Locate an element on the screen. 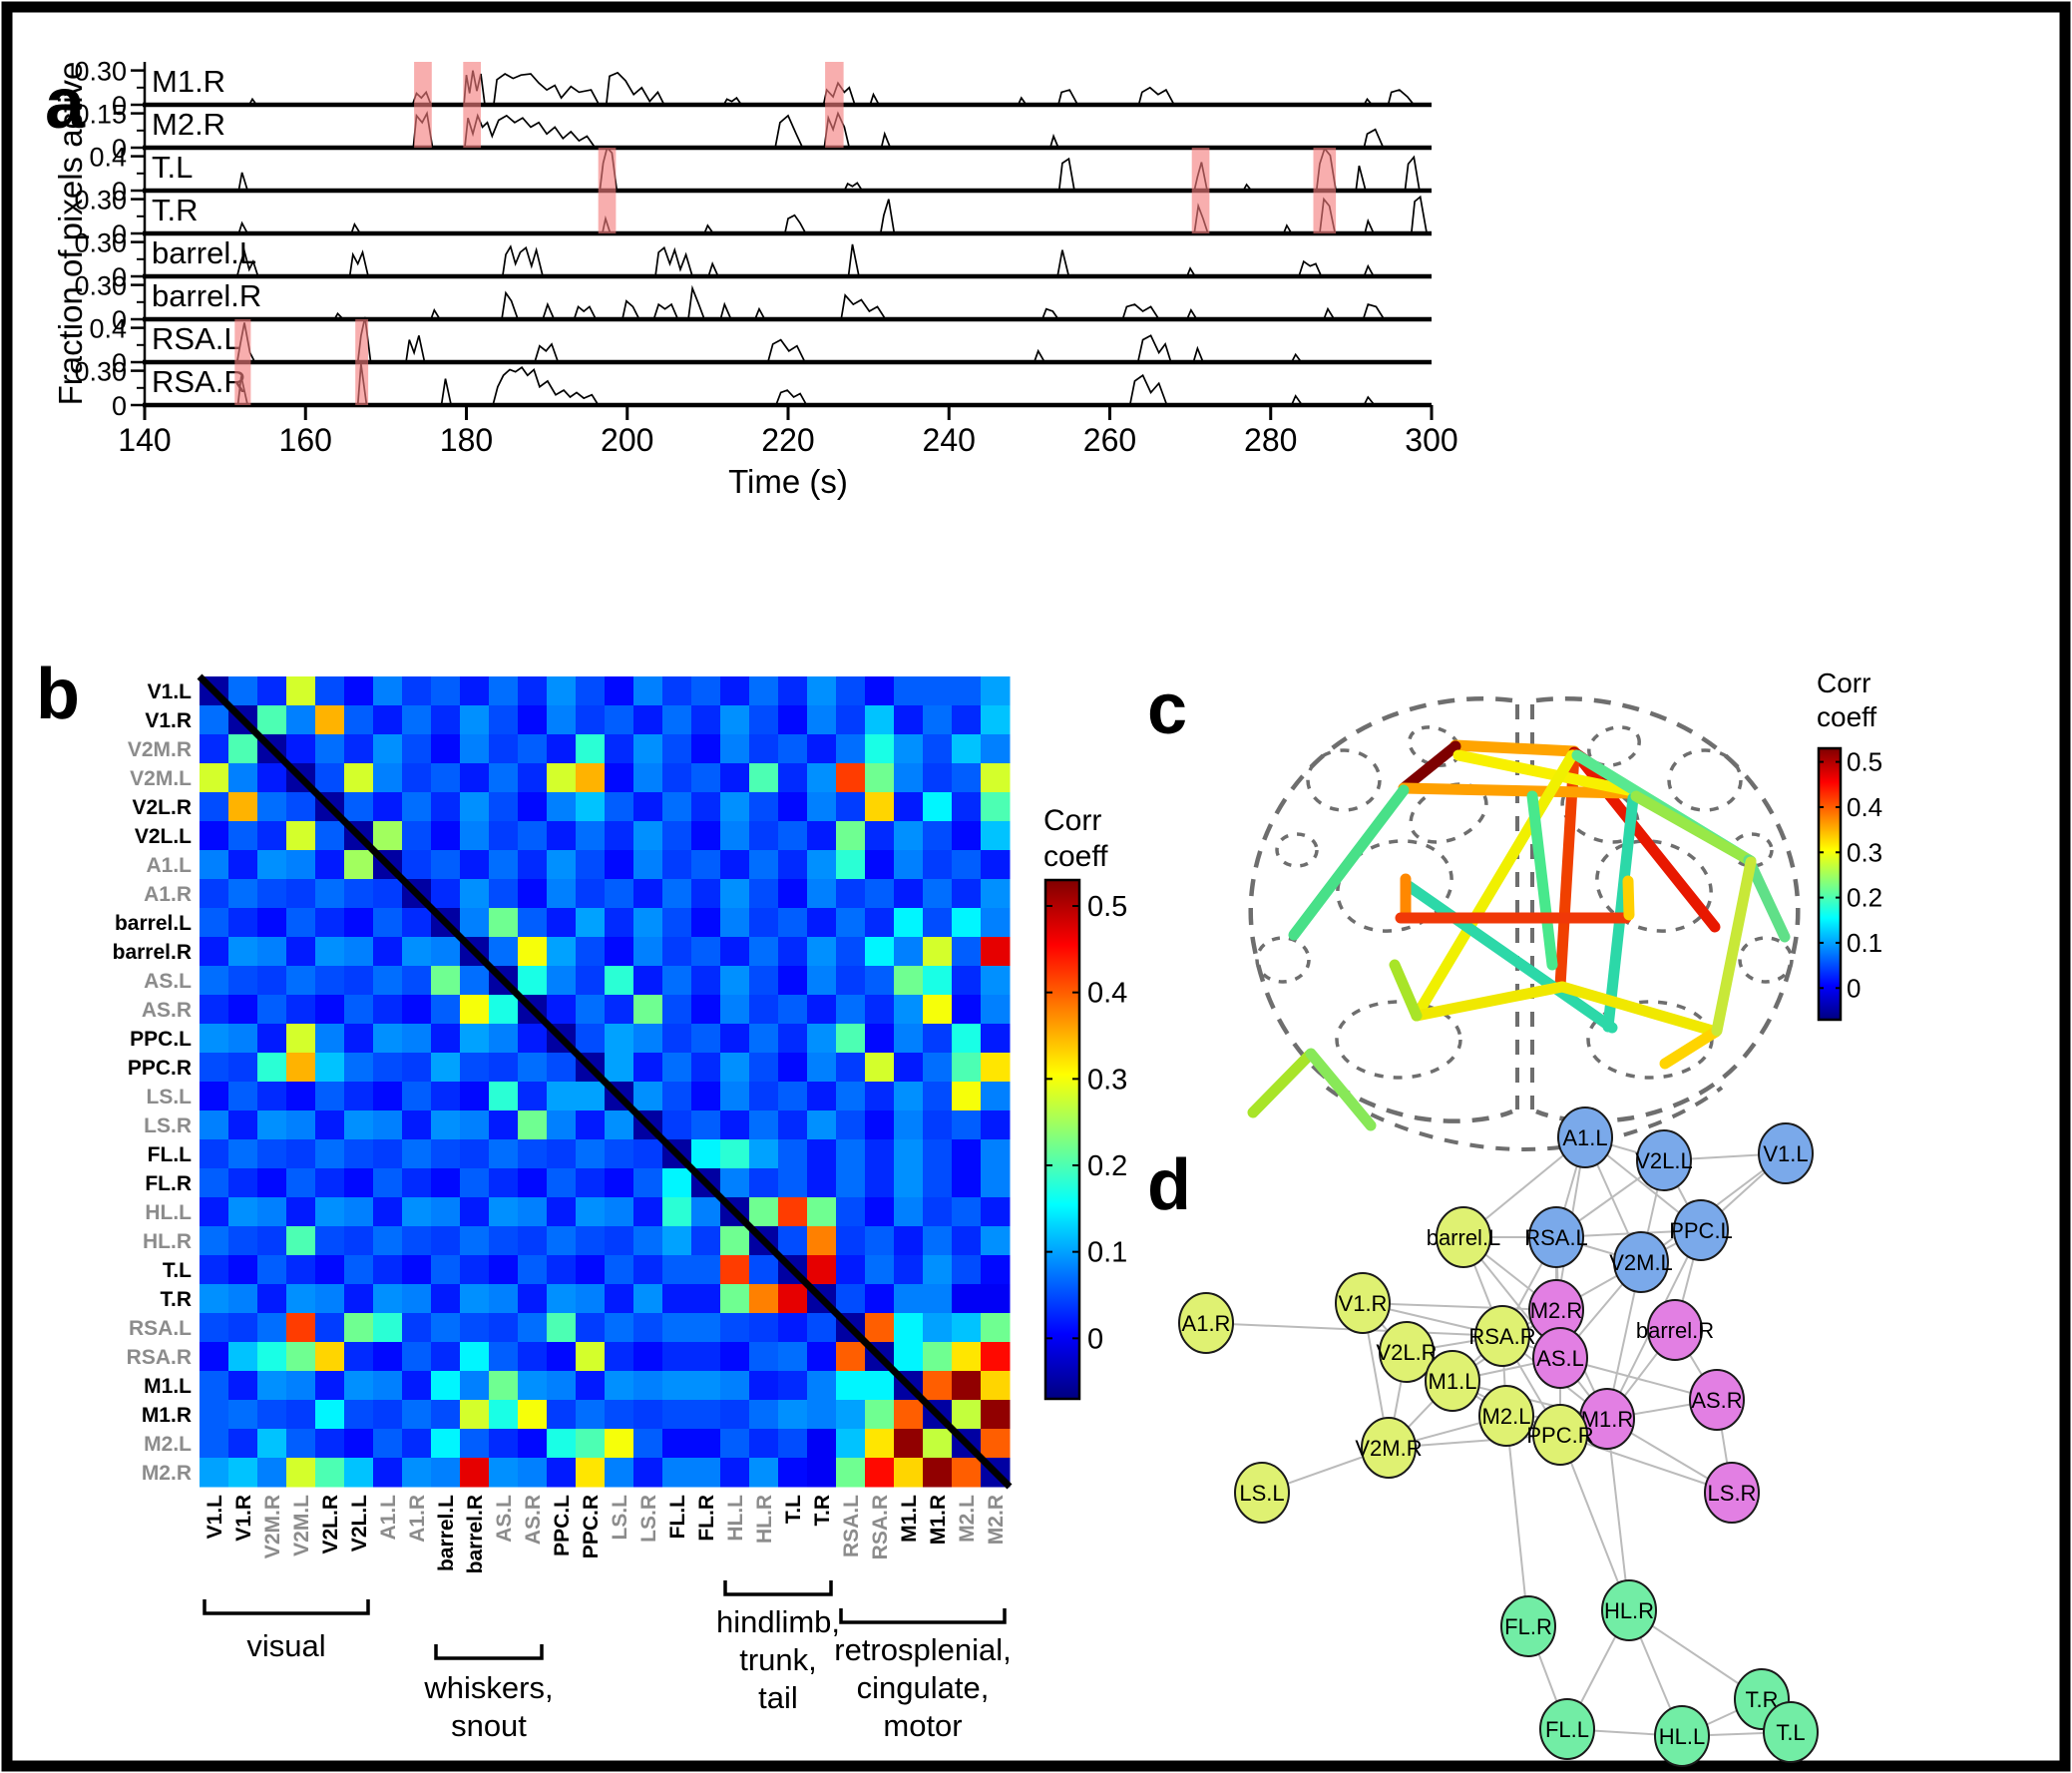 This screenshot has height=1773, width=2072. xtick-label: 260 is located at coordinates (1109, 440).